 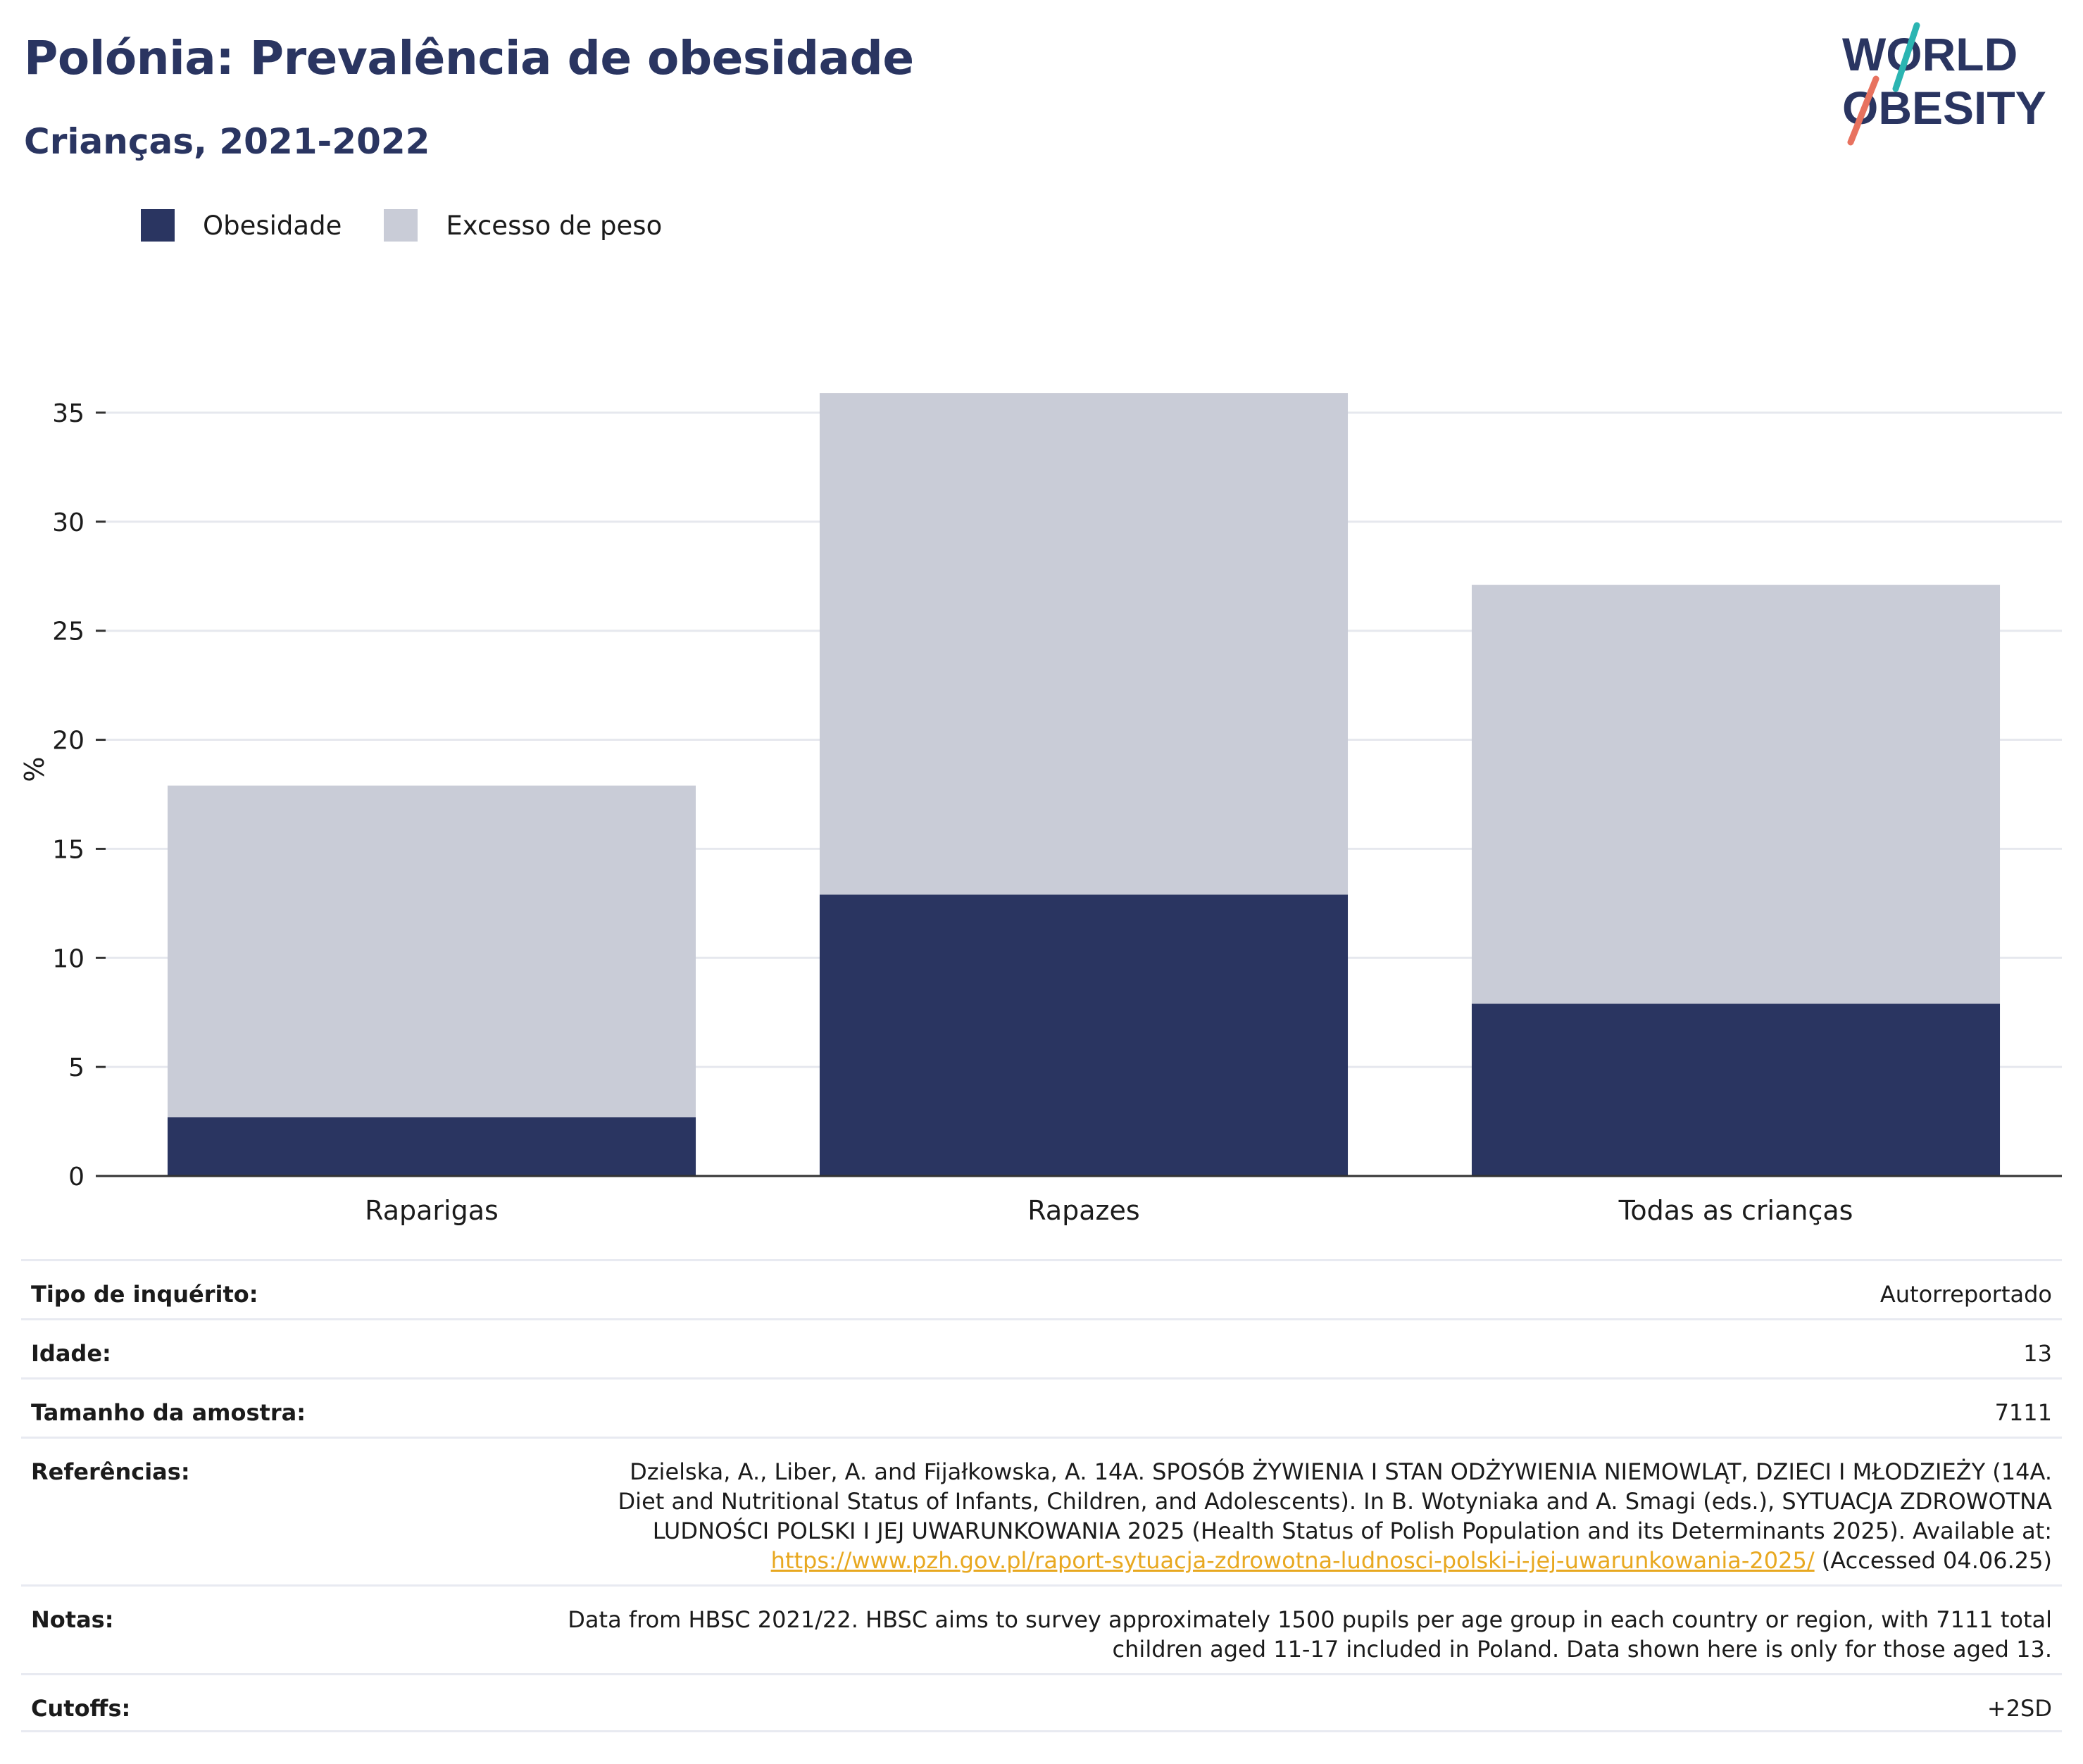 What do you see at coordinates (469, 58) in the screenshot?
I see `chart-title: Polónia: Prevalência de obesidade` at bounding box center [469, 58].